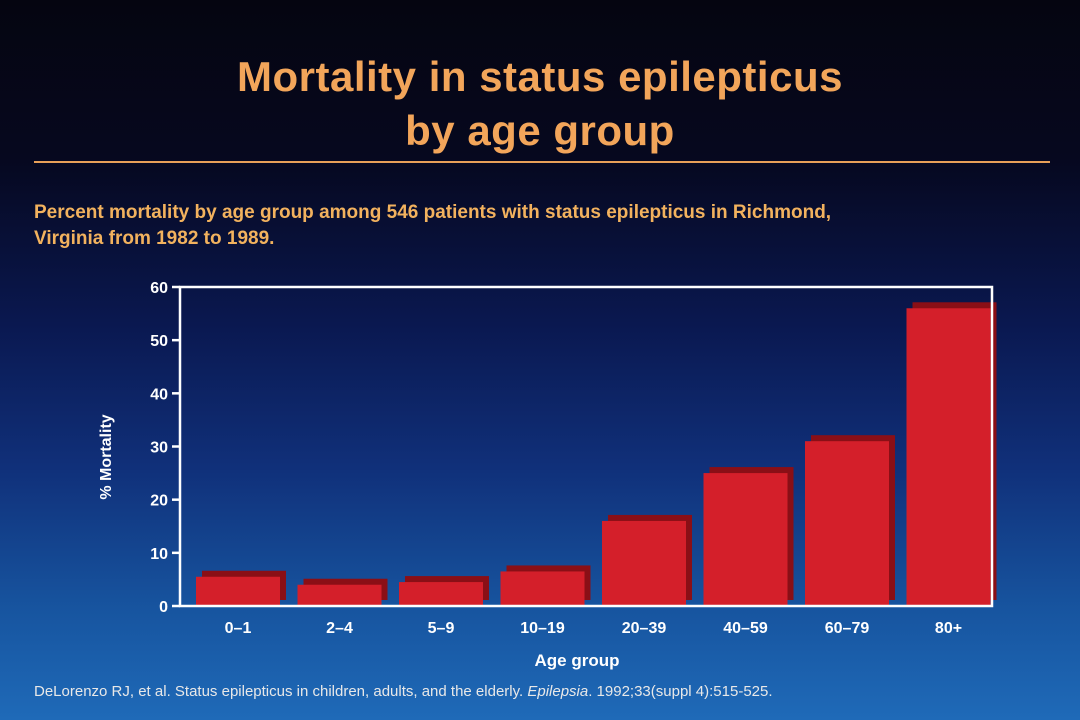  I want to click on x-tick-label: 10–19, so click(542, 628).